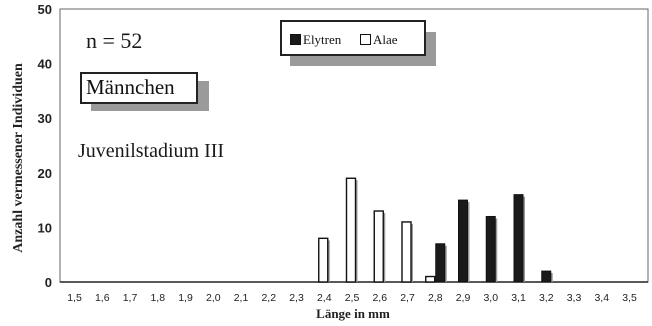 The width and height of the screenshot is (652, 326). Describe the element at coordinates (546, 298) in the screenshot. I see `x-tick-label: 3,2` at that location.